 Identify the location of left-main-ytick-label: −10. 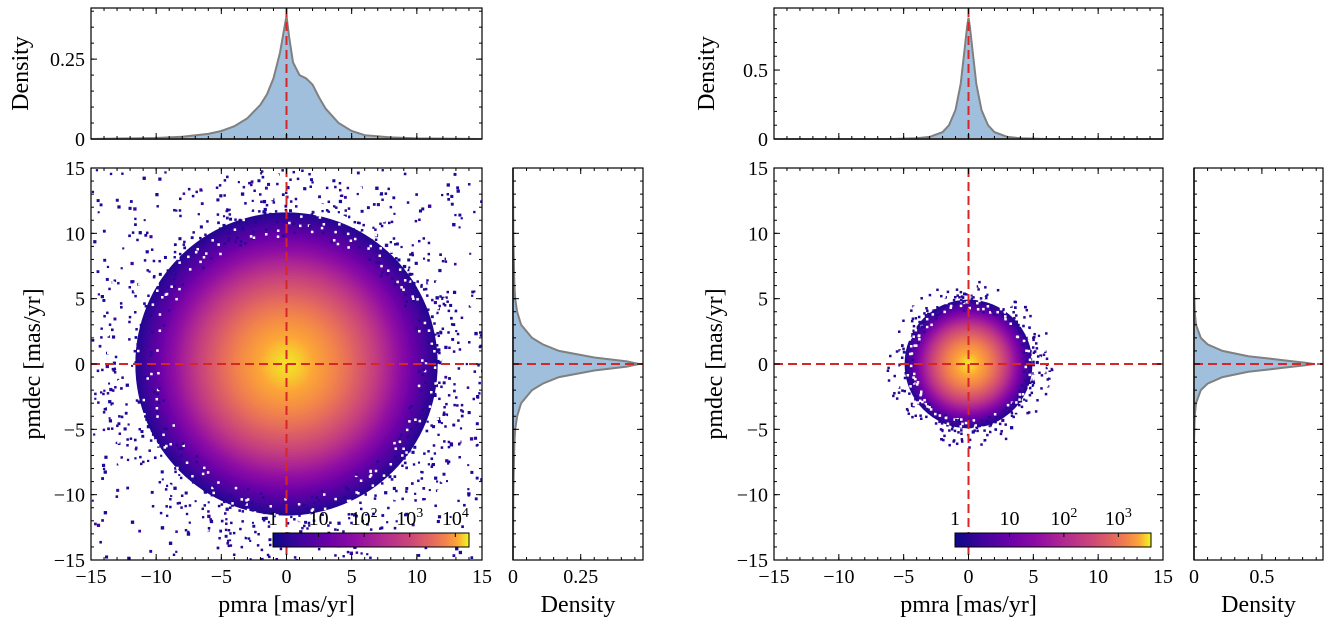
(69, 496).